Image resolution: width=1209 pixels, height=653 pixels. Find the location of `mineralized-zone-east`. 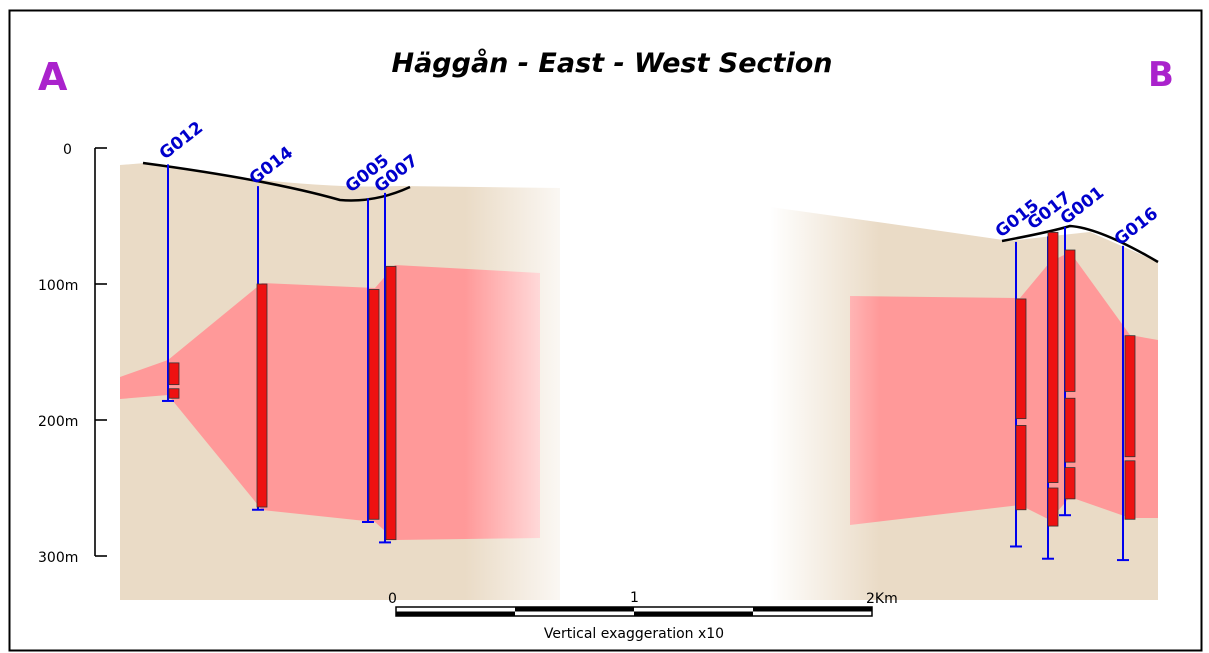

mineralized-zone-east is located at coordinates (1004, 388).